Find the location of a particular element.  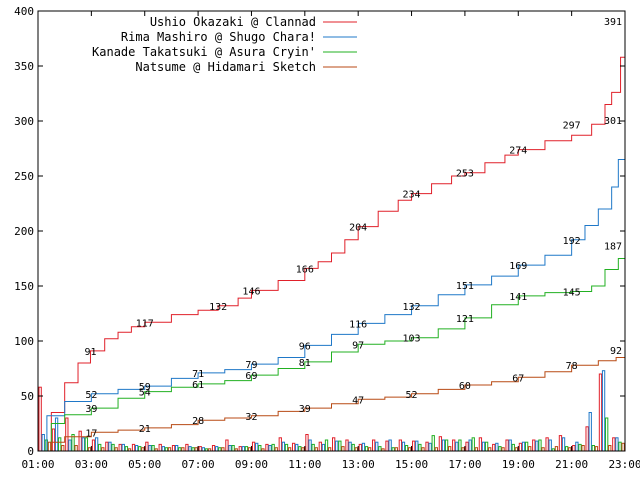

y-tick-label: 200 is located at coordinates (24, 231).